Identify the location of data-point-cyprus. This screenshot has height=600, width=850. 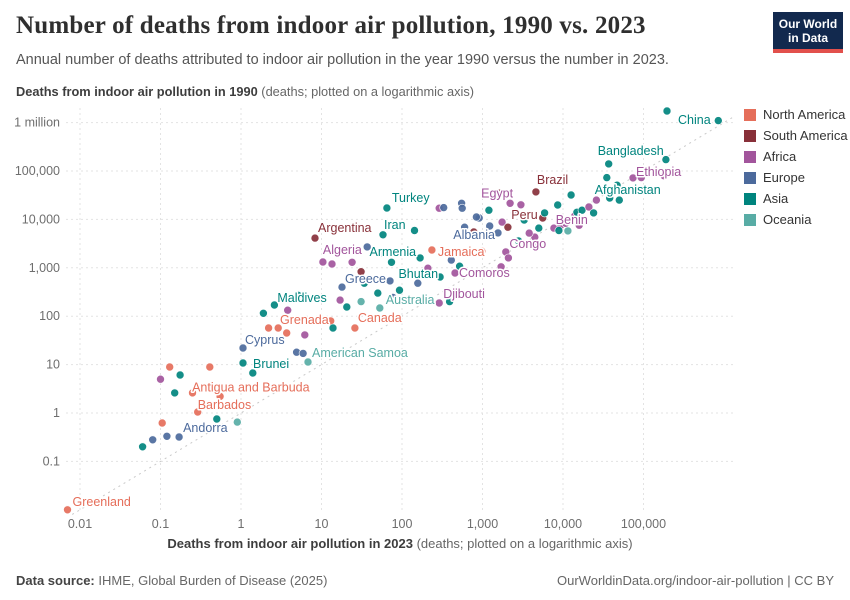
(243, 348).